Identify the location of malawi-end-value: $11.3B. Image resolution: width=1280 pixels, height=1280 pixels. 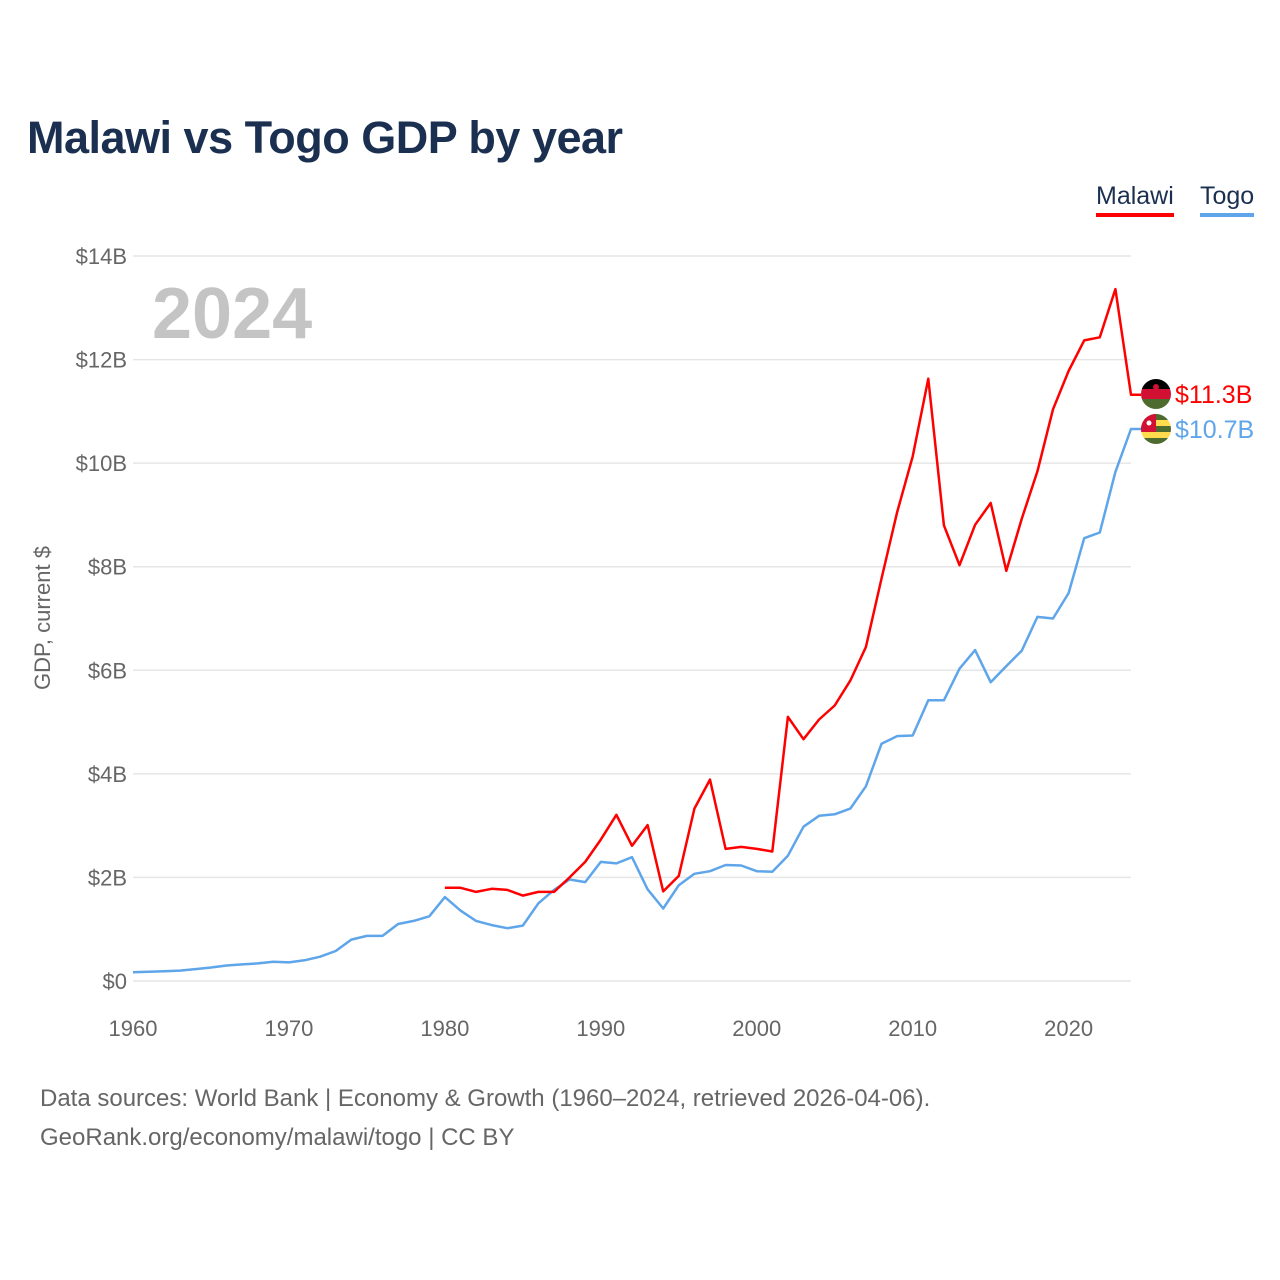
(1213, 395).